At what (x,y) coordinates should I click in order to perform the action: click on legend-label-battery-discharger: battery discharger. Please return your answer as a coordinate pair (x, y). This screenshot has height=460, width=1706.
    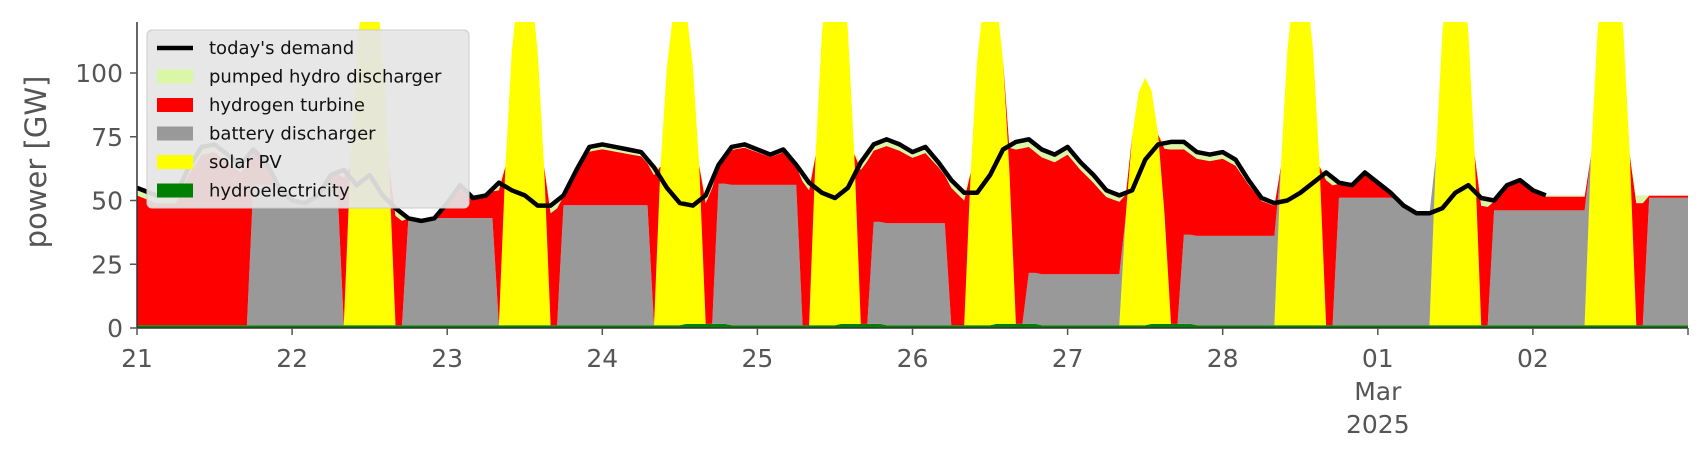
    Looking at the image, I should click on (292, 134).